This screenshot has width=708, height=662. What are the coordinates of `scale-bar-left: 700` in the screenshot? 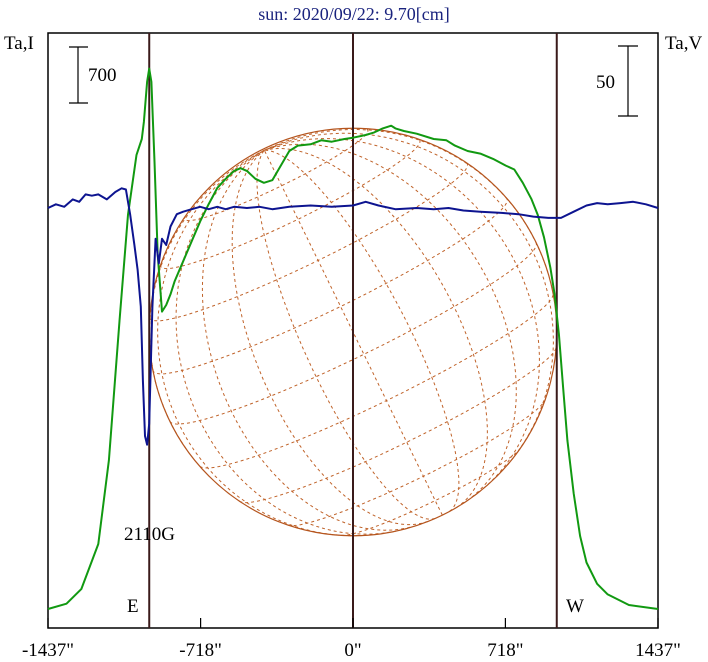 It's located at (93, 75).